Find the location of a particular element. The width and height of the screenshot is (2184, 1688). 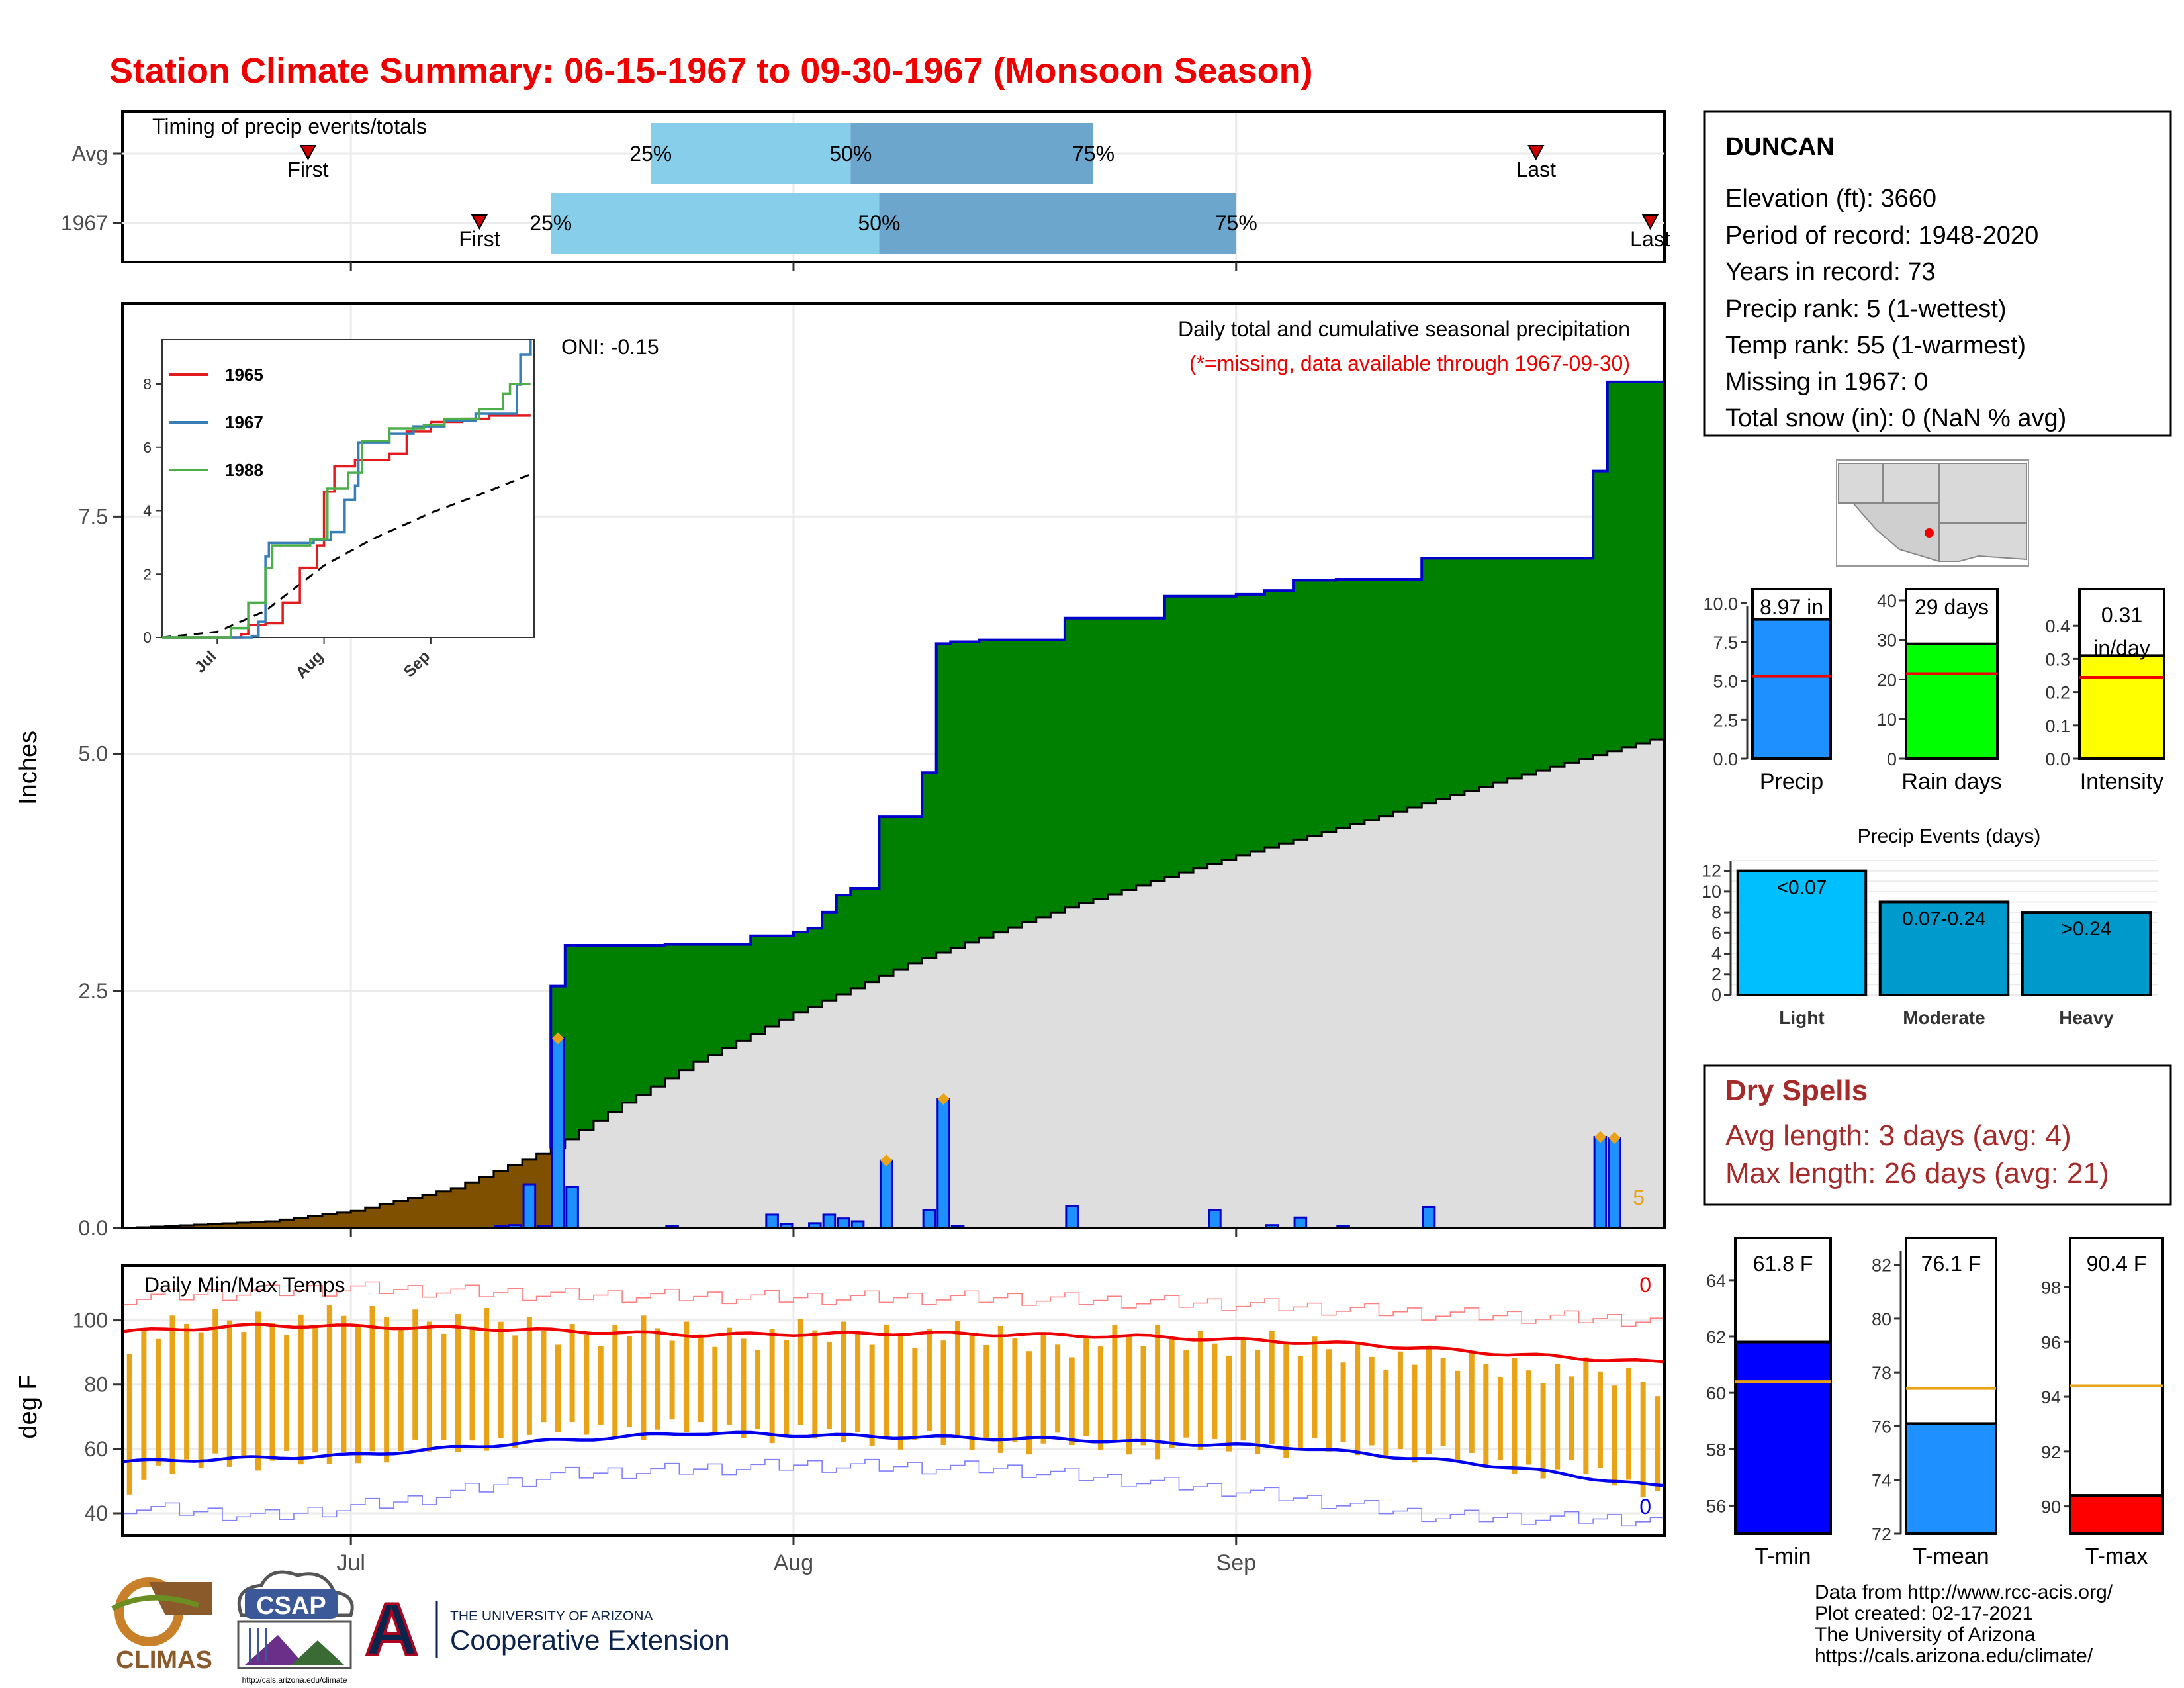

summary-value-label: 0.31 is located at coordinates (2121, 615).